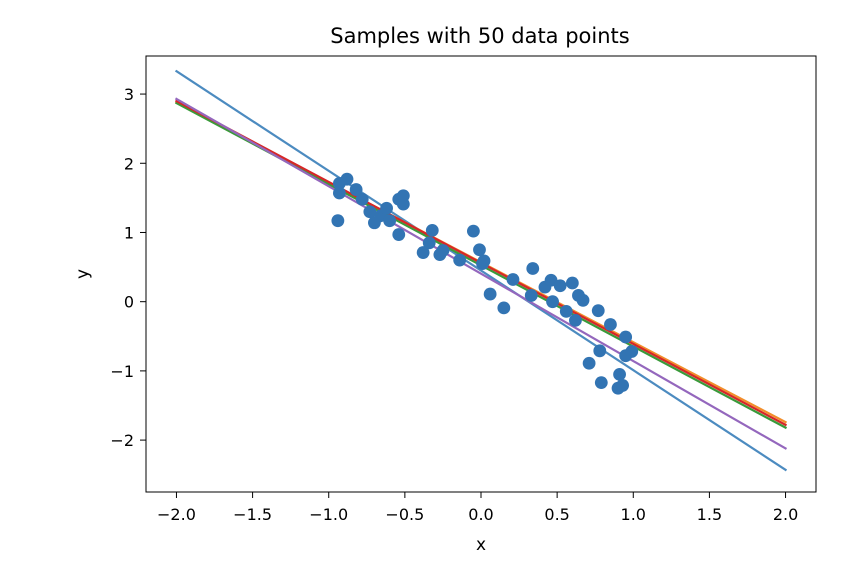 The height and width of the screenshot is (588, 858). What do you see at coordinates (328, 514) in the screenshot?
I see `x-tick-label-3: −1.0` at bounding box center [328, 514].